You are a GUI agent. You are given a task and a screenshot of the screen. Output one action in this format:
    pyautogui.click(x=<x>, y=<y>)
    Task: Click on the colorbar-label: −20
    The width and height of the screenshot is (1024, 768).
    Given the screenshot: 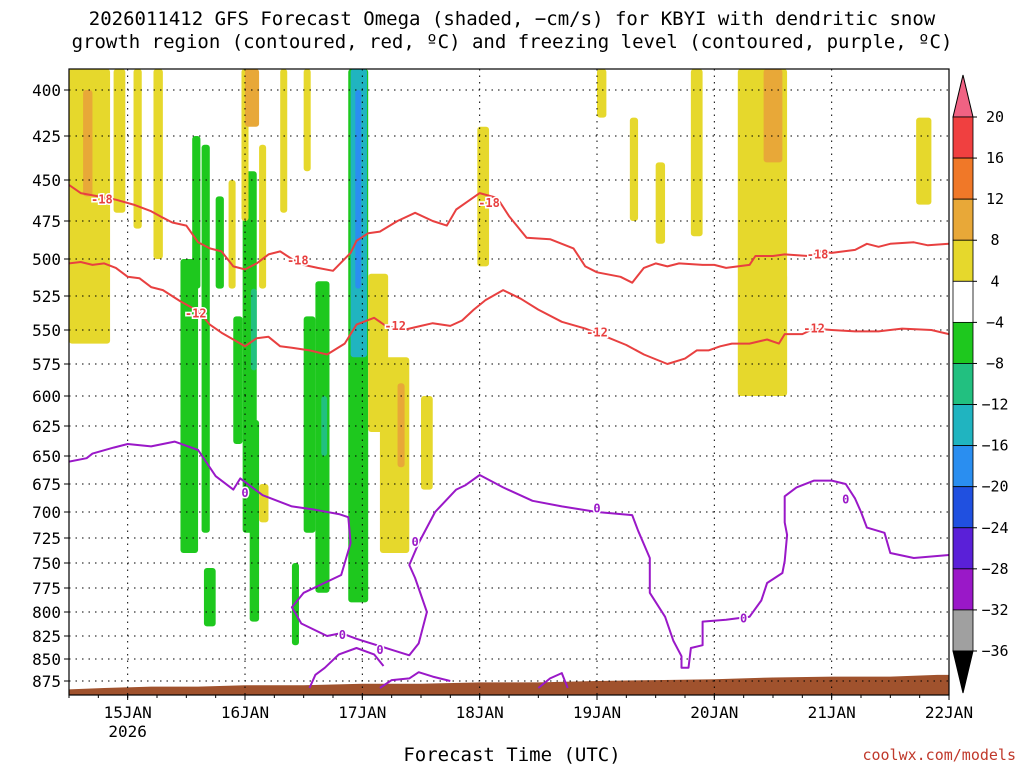 What is the action you would take?
    pyautogui.click(x=994, y=487)
    